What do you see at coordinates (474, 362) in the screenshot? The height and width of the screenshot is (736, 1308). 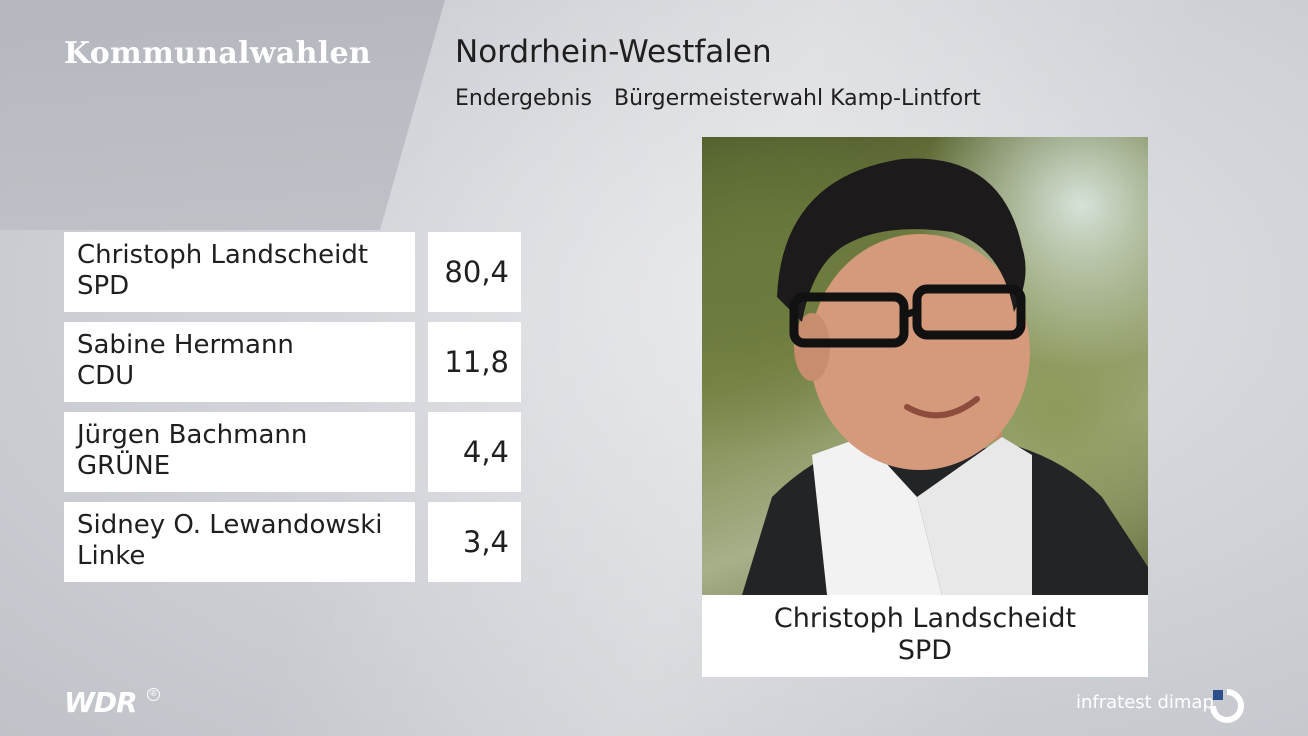 I see `candidate-value: 11,8` at bounding box center [474, 362].